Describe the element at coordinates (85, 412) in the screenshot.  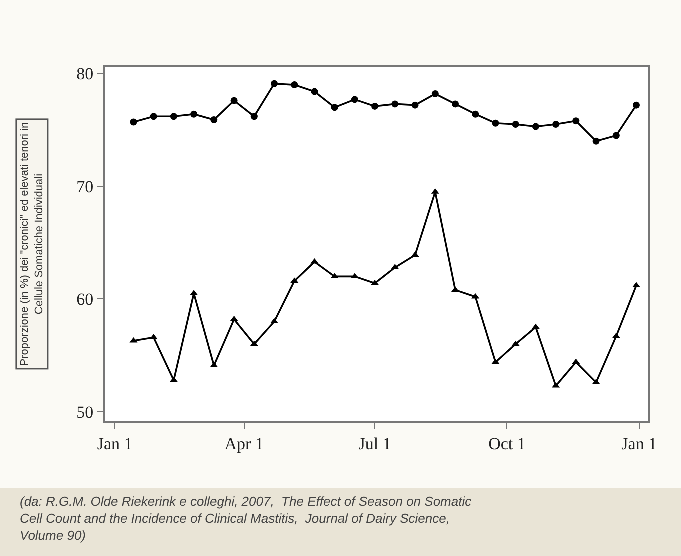
I see `y-tick-label: 50` at that location.